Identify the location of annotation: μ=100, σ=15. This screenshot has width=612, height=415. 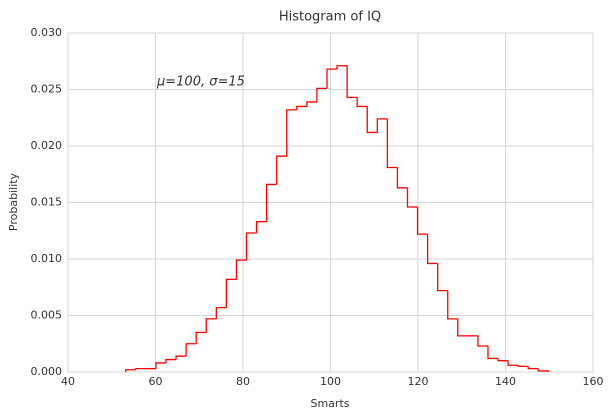
(200, 82).